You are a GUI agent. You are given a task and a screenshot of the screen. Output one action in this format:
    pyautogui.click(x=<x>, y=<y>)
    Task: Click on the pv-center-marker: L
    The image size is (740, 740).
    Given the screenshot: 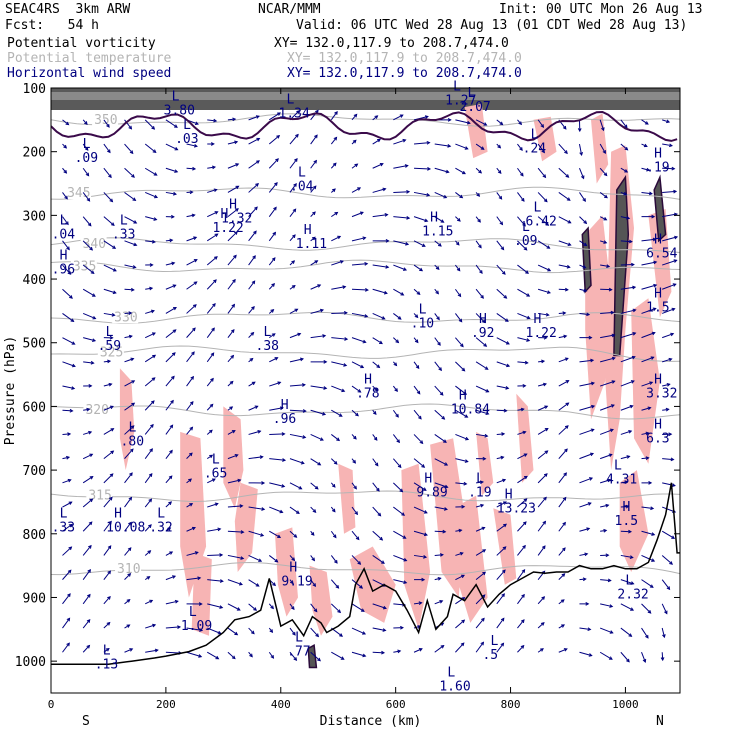 What is the action you would take?
    pyautogui.click(x=133, y=427)
    